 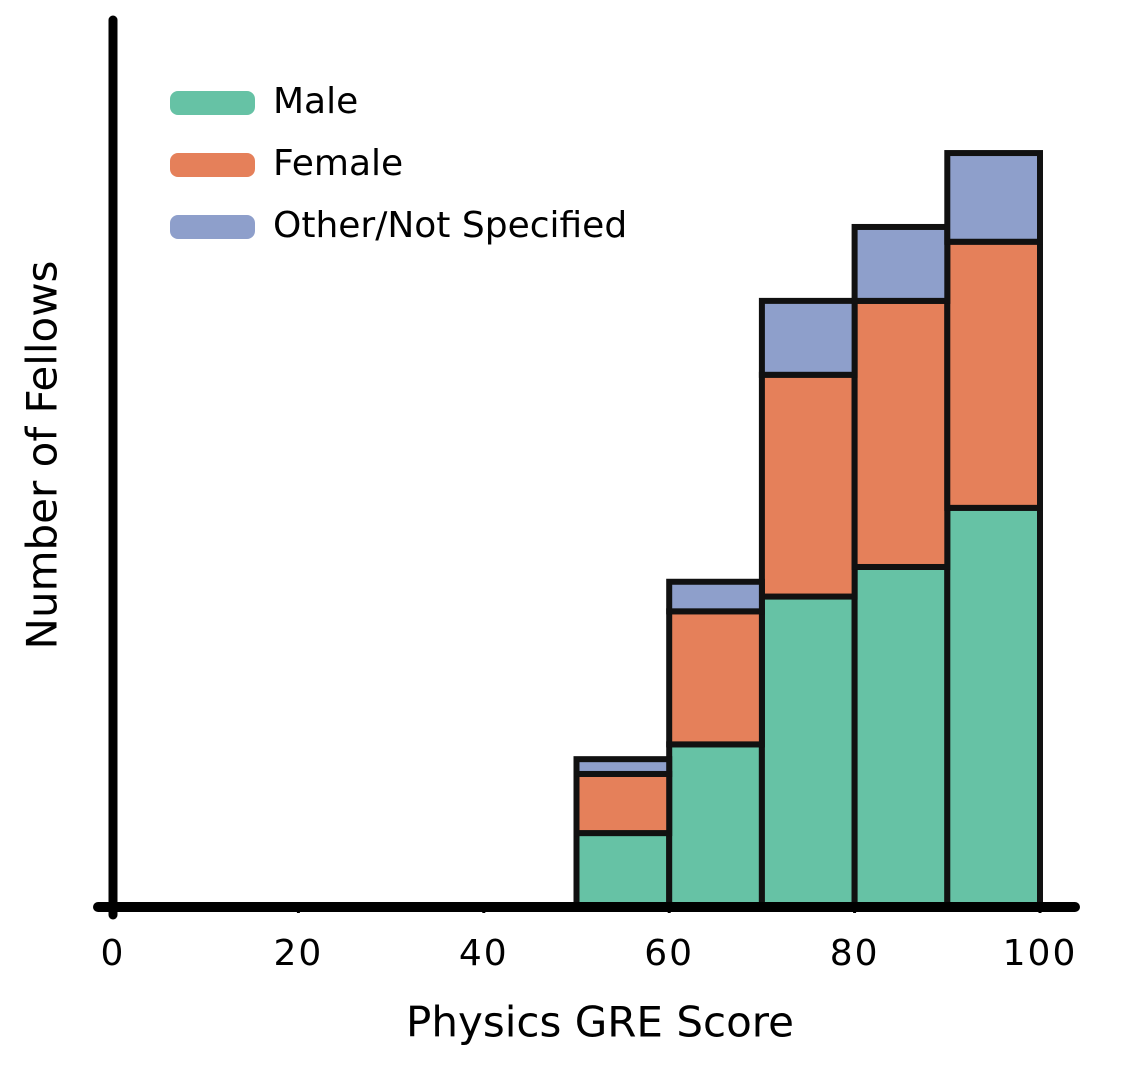 What do you see at coordinates (600, 1022) in the screenshot?
I see `x-axis-label: Physics GRE Score` at bounding box center [600, 1022].